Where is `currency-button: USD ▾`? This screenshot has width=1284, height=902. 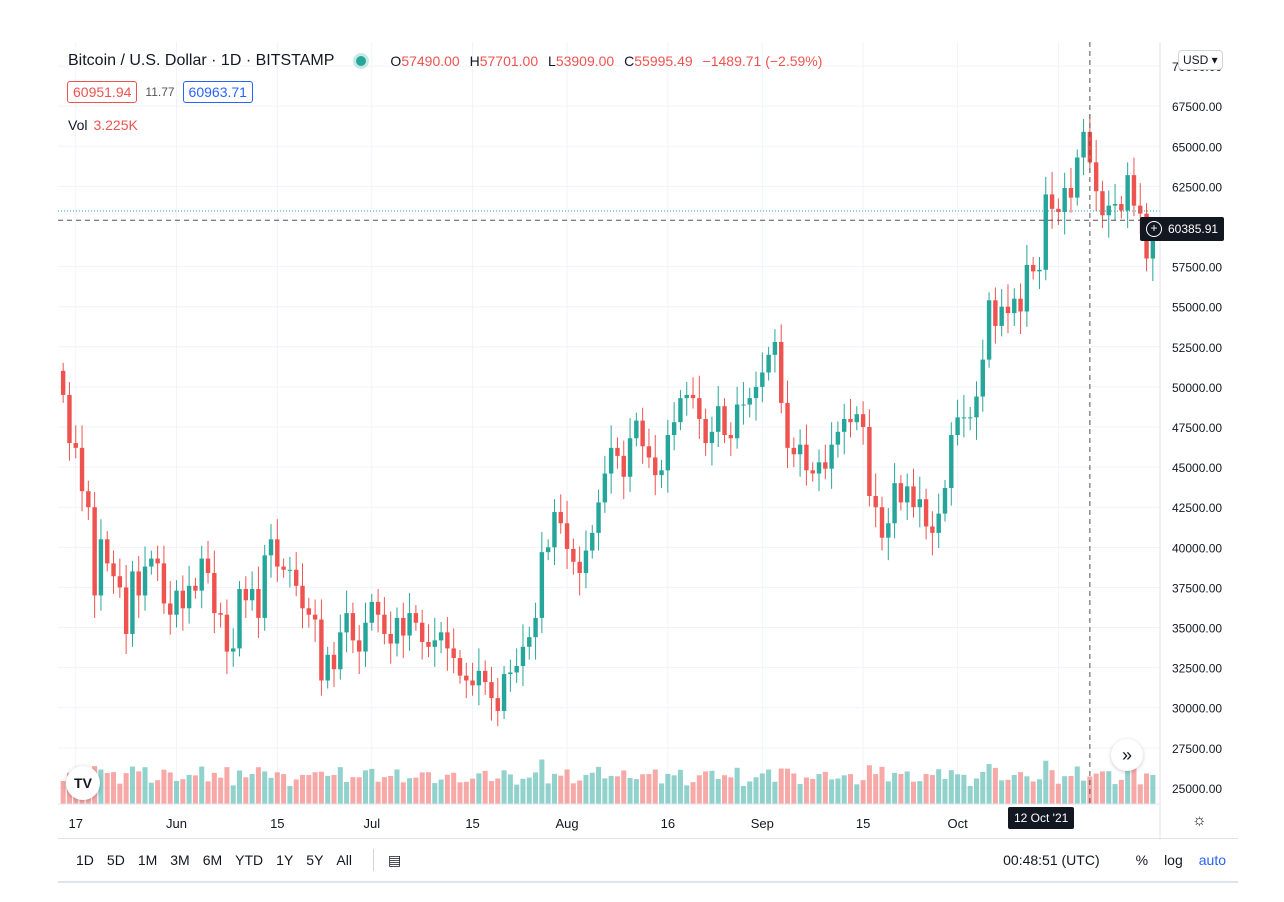
currency-button: USD ▾ is located at coordinates (1200, 60).